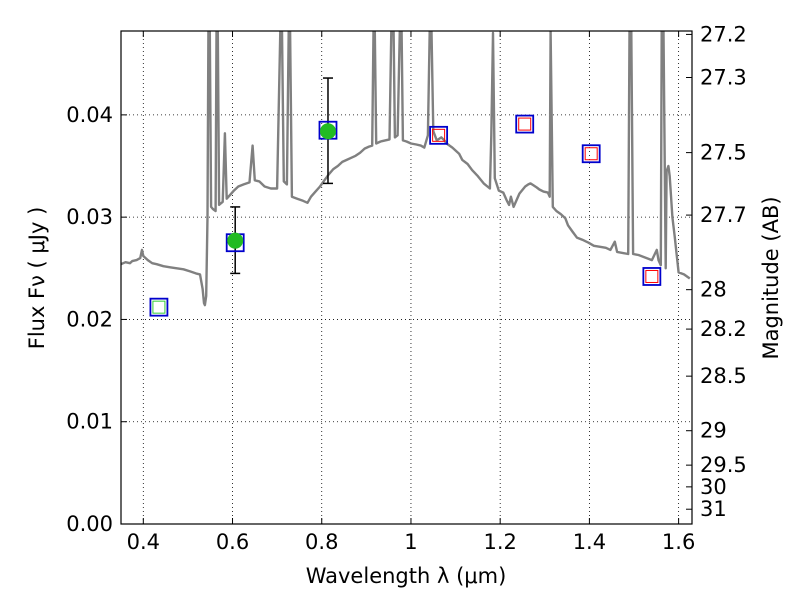 This screenshot has height=600, width=800. What do you see at coordinates (499, 542) in the screenshot?
I see `x-tick-label: 1.2` at bounding box center [499, 542].